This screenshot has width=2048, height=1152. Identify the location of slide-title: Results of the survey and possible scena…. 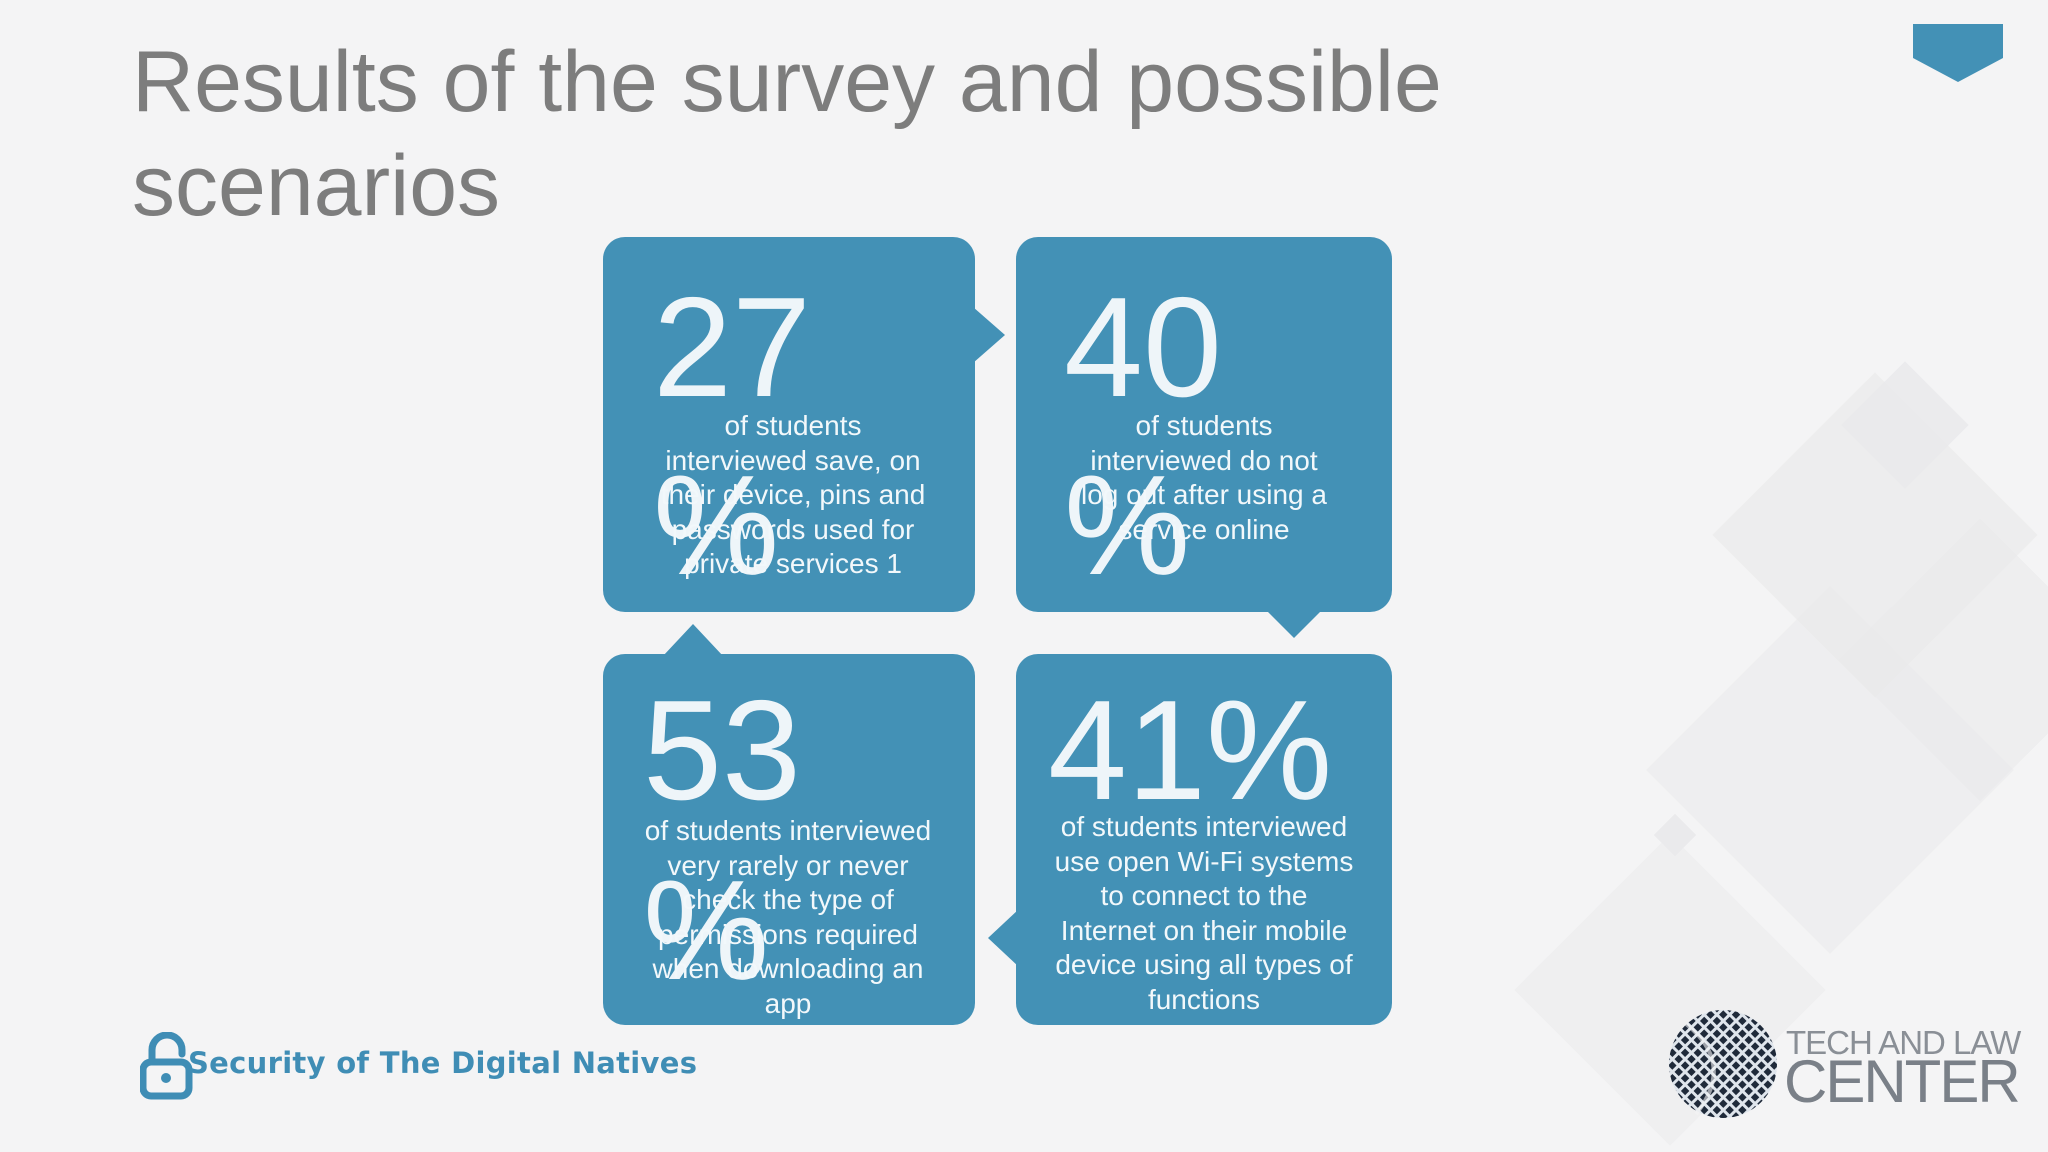
(787, 134).